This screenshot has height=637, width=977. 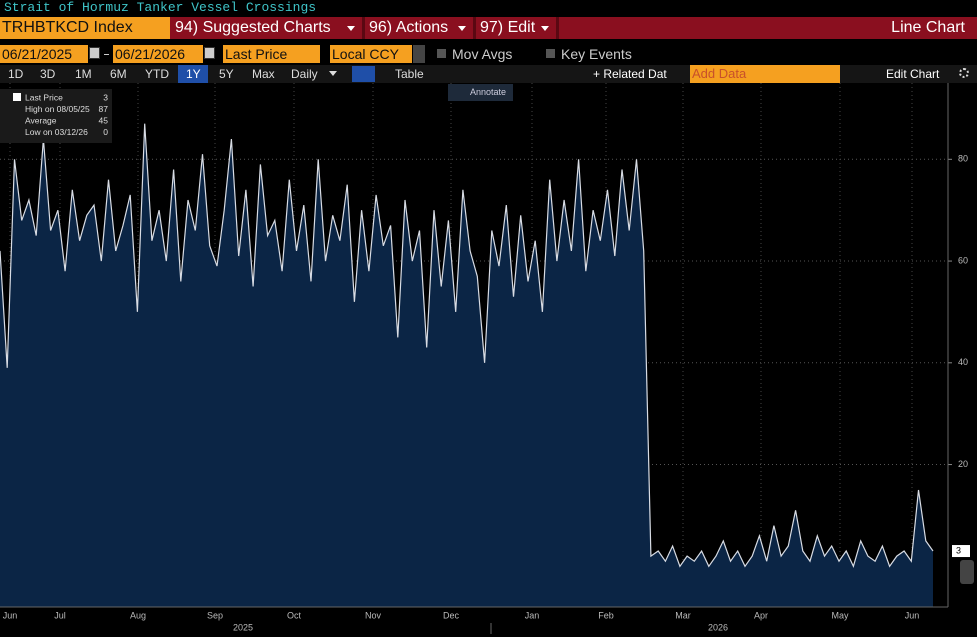 What do you see at coordinates (761, 615) in the screenshot?
I see `x-tick-label: Apr` at bounding box center [761, 615].